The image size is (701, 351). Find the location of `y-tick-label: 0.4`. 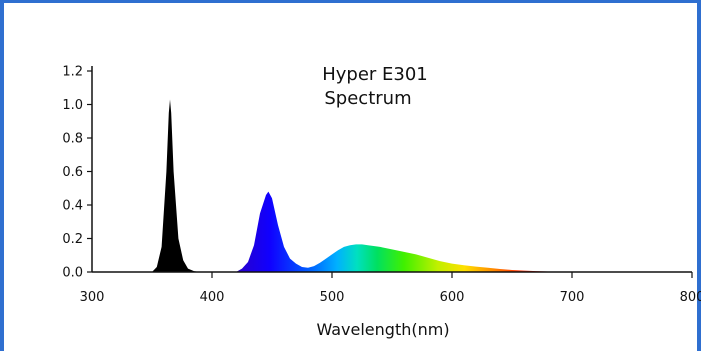

y-tick-label: 0.4 is located at coordinates (72, 206).